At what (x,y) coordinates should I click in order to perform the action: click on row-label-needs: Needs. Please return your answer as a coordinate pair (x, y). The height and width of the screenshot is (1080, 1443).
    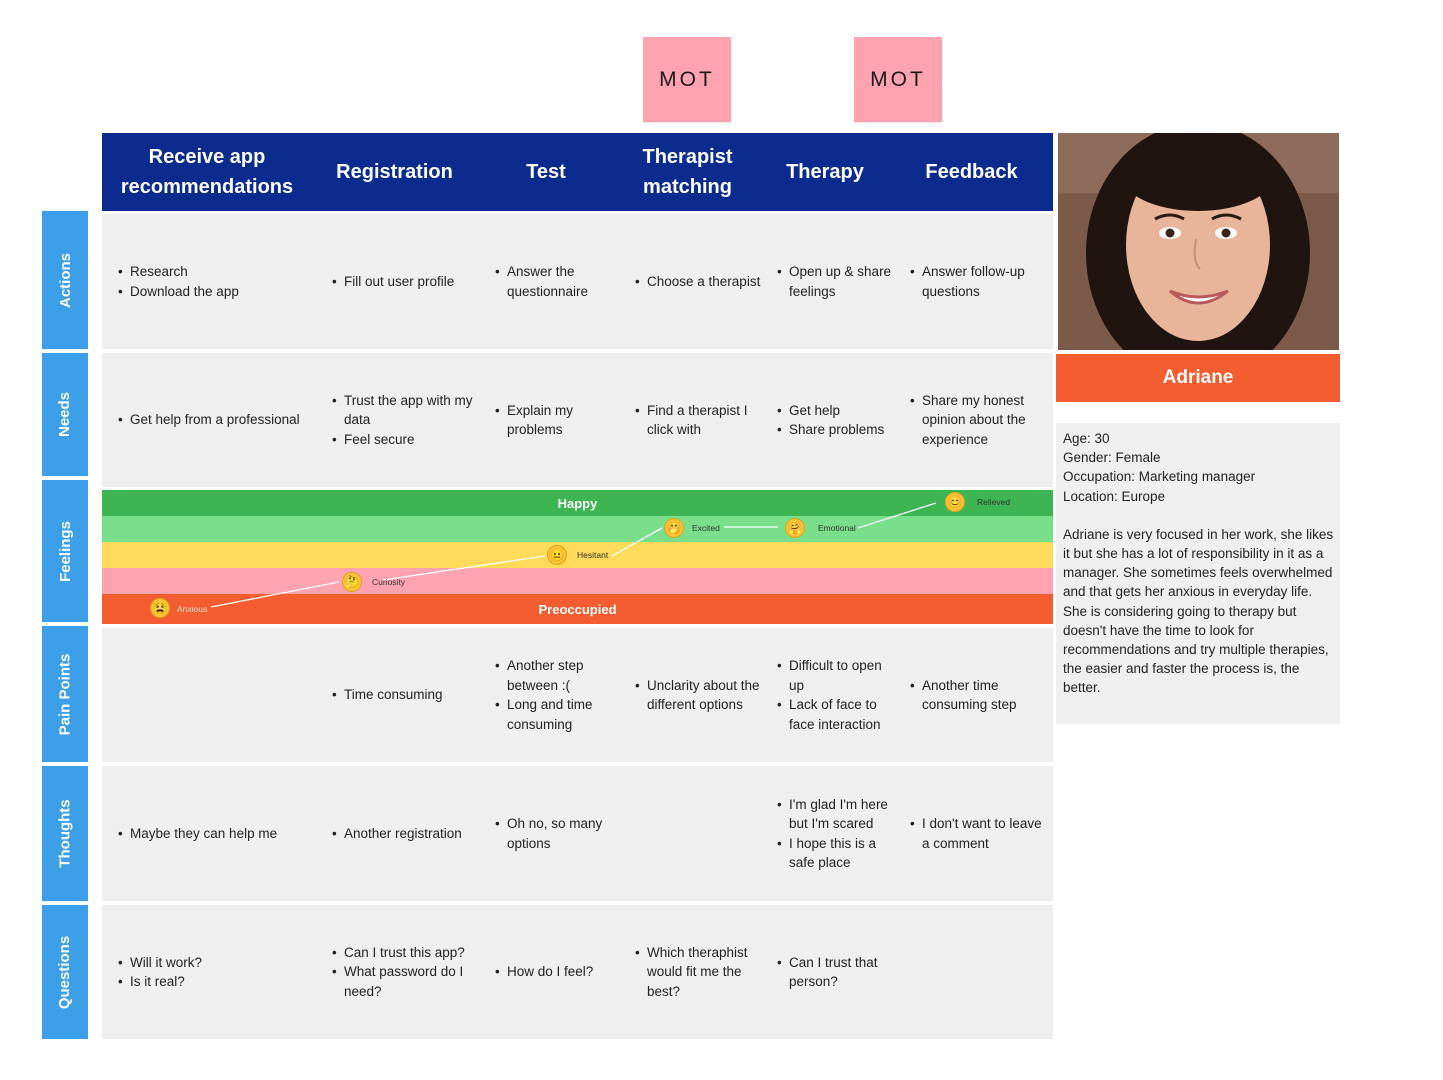
    Looking at the image, I should click on (65, 414).